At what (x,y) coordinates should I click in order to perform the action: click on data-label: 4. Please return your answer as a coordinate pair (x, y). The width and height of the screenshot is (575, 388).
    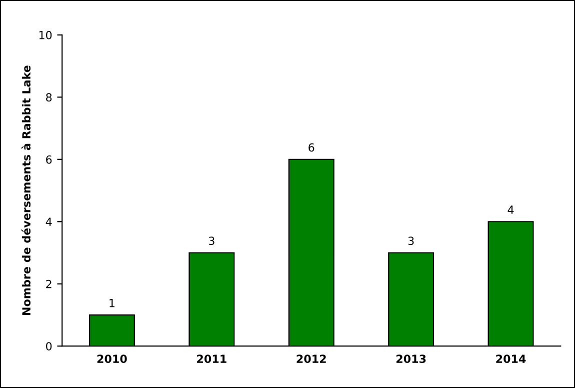
    Looking at the image, I should click on (511, 210).